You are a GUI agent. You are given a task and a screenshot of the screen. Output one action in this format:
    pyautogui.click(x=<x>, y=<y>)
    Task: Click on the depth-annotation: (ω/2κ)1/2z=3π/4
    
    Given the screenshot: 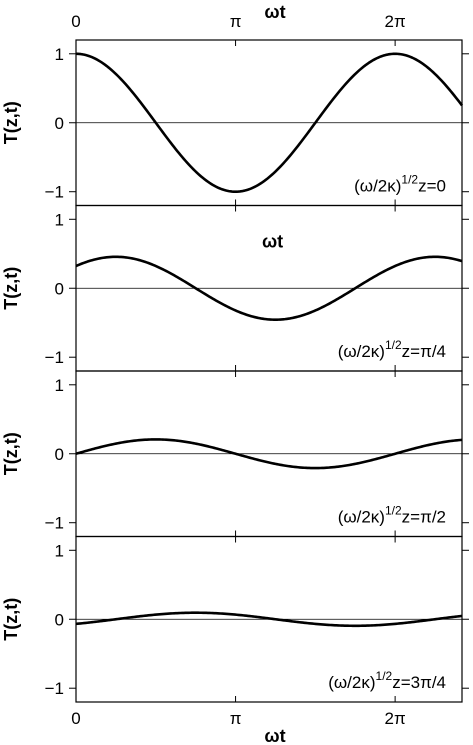 What is the action you would take?
    pyautogui.click(x=387, y=680)
    